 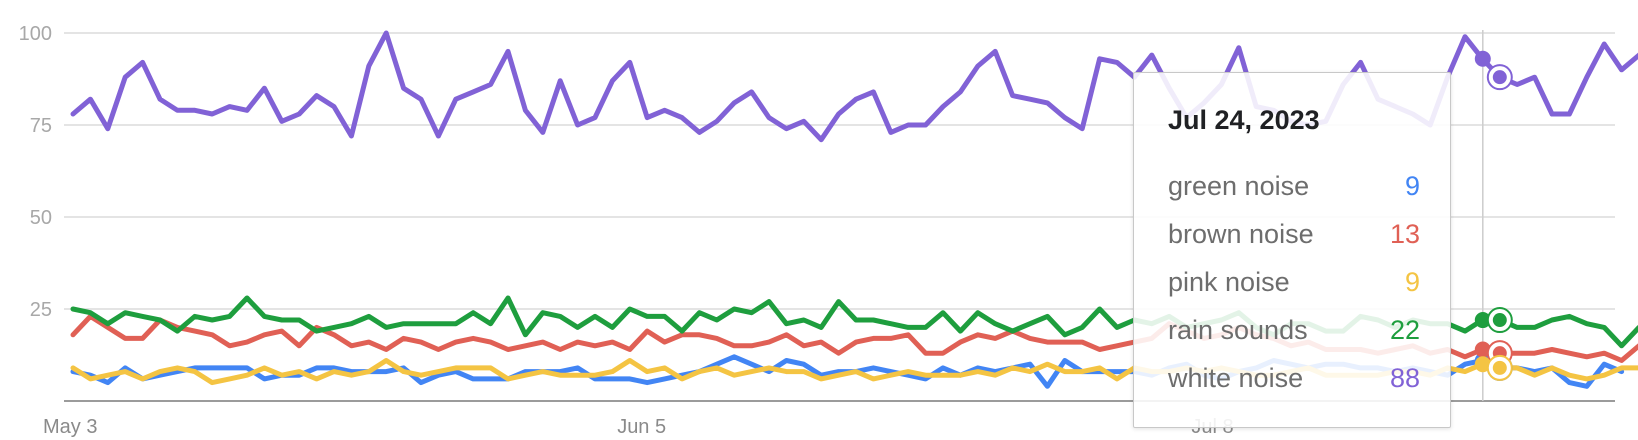 I want to click on x-tick-label: Jun 5, so click(x=641, y=427).